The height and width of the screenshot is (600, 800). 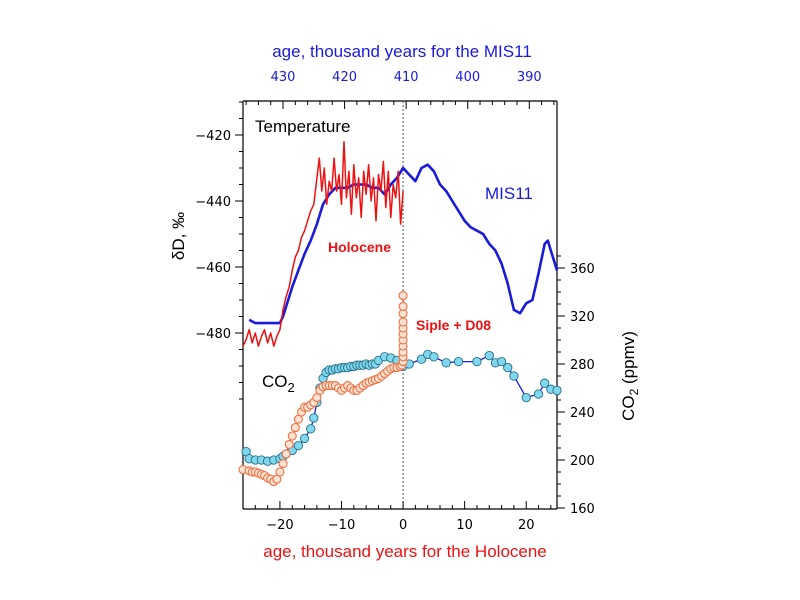 I want to click on annotation-co2: CO2, so click(x=278, y=383).